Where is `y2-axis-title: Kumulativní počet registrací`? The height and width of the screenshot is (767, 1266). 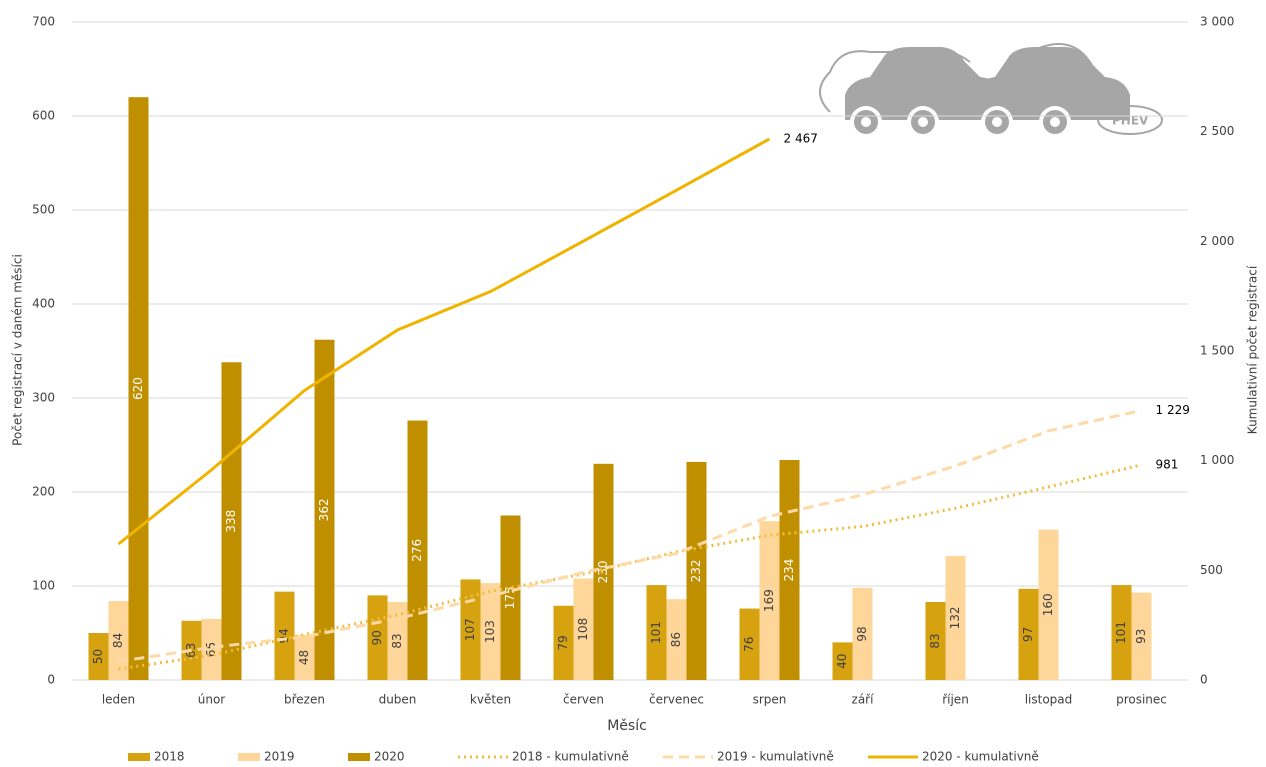
y2-axis-title: Kumulativní počet registrací is located at coordinates (1253, 349).